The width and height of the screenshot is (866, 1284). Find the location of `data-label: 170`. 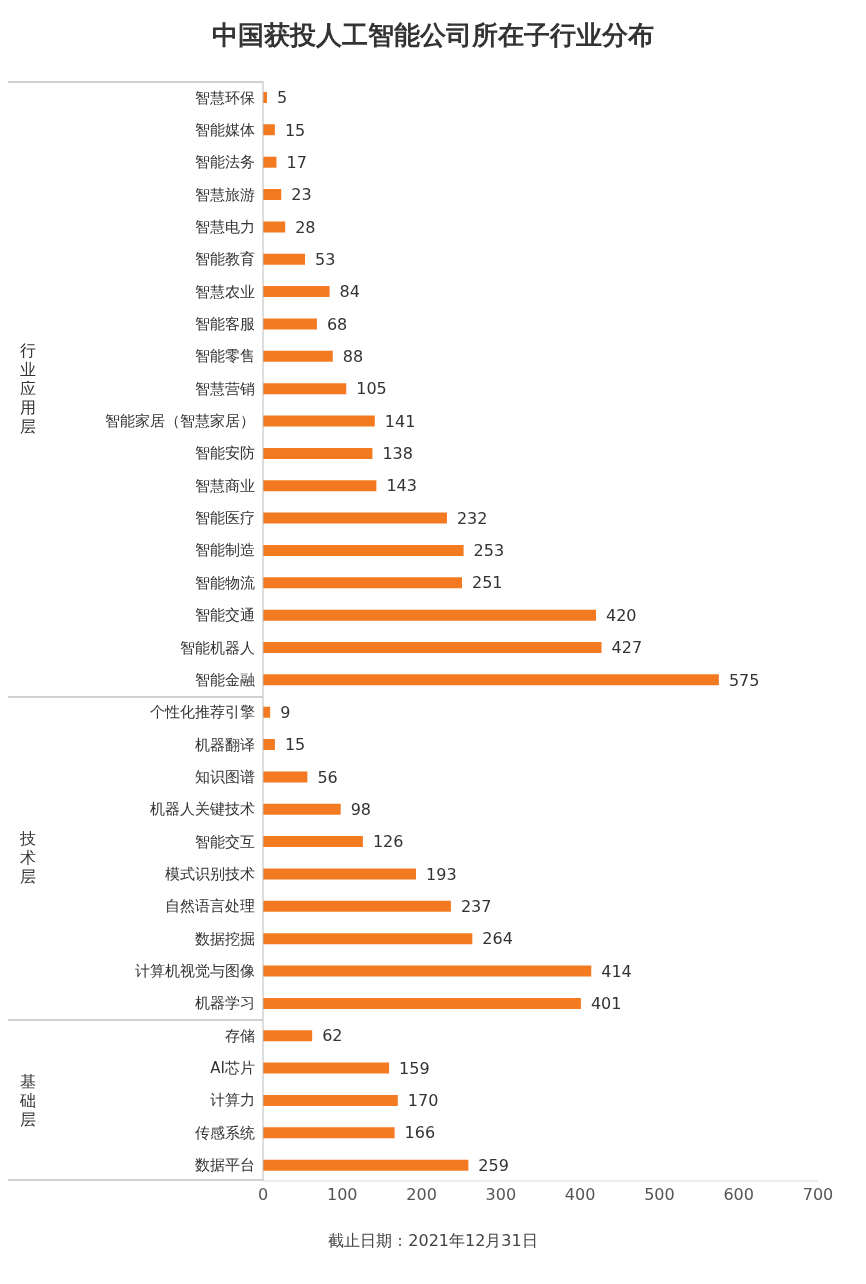

data-label: 170 is located at coordinates (423, 1101).